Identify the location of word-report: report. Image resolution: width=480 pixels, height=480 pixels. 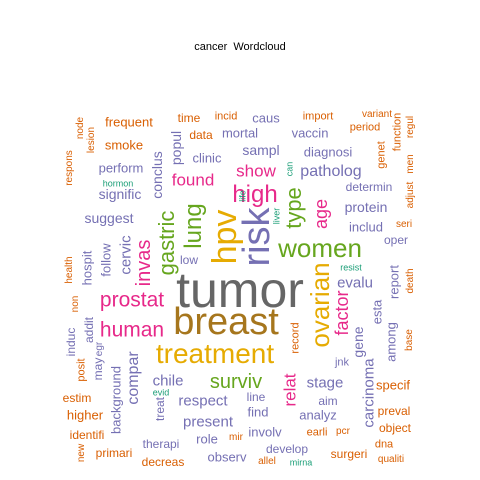
(394, 282).